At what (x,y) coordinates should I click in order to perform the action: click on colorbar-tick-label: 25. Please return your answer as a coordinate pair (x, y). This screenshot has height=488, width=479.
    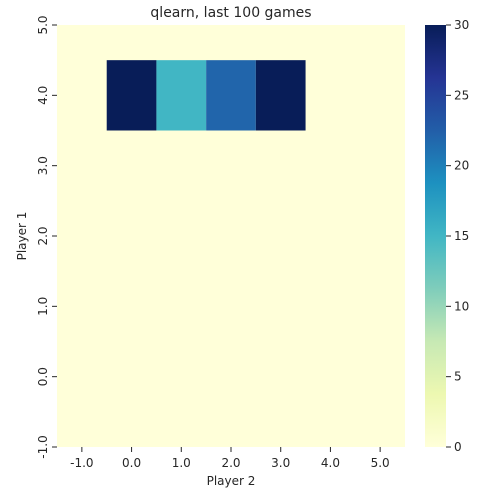
    Looking at the image, I should click on (461, 95).